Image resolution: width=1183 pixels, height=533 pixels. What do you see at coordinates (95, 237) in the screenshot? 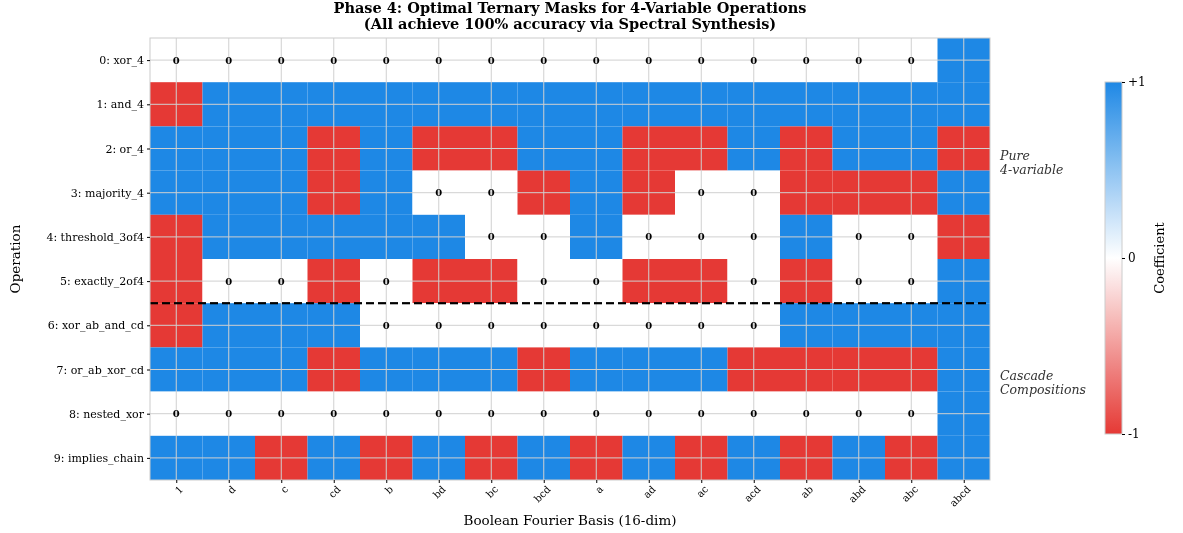
I see `y-tick-label: 4: threshold_3of4` at bounding box center [95, 237].